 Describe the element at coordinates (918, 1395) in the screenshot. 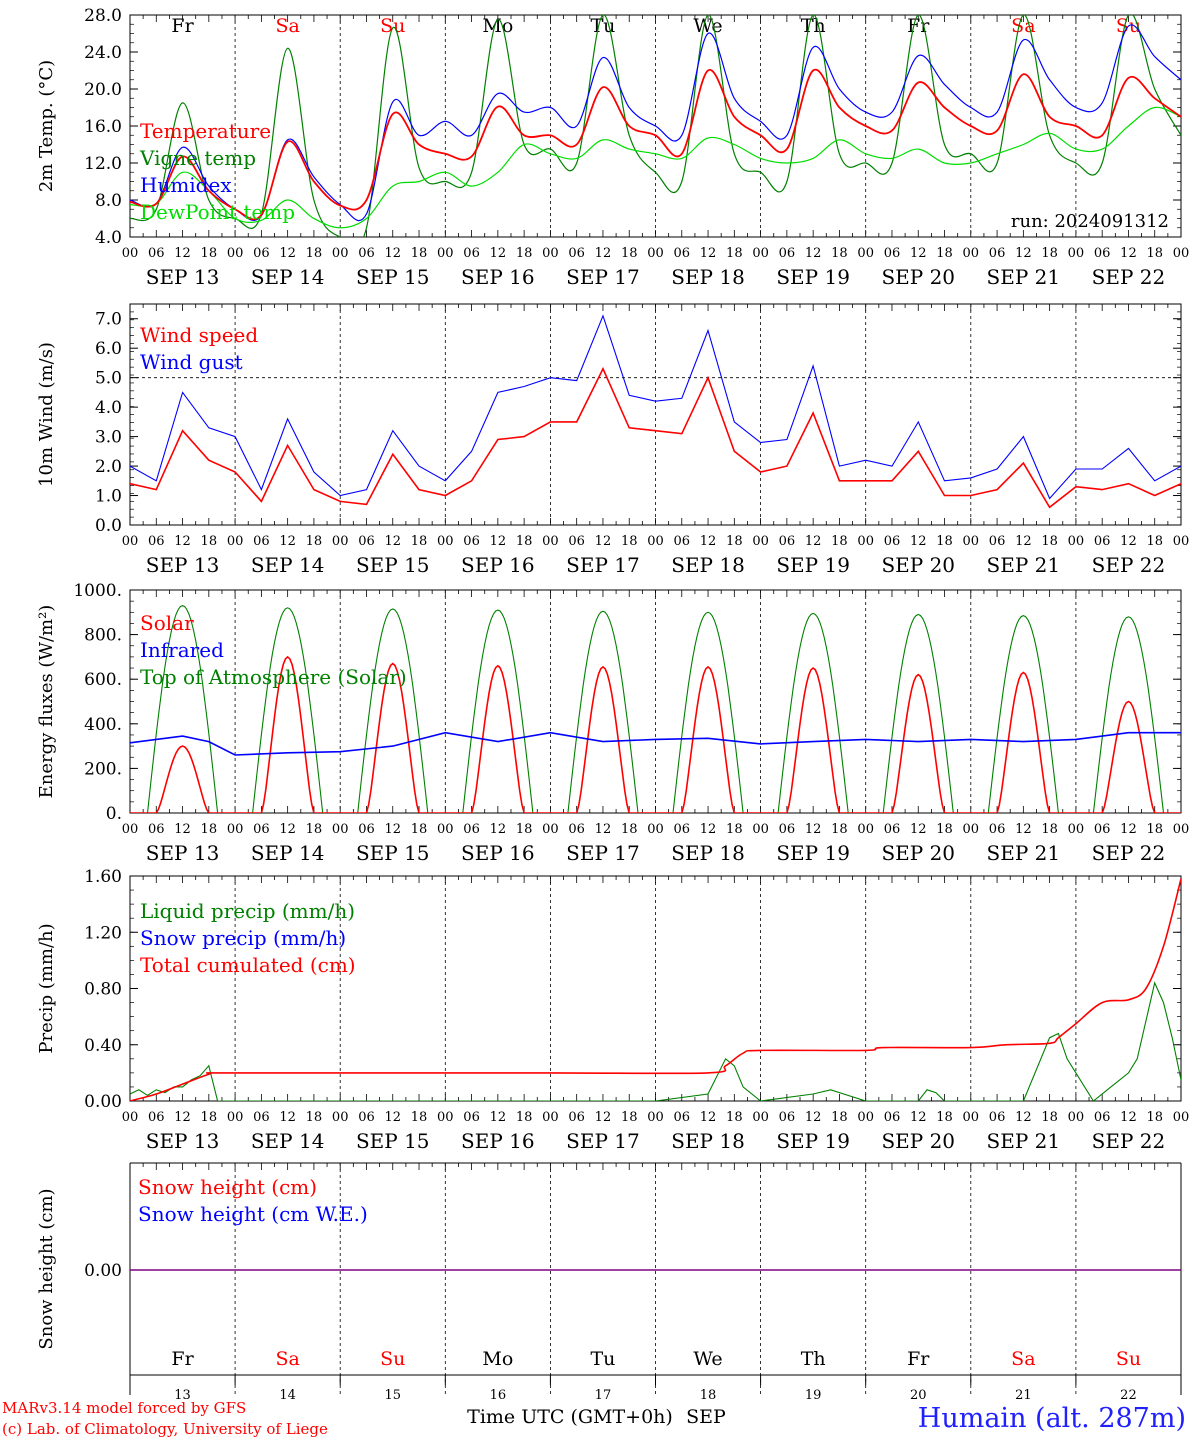

I see `x-day-number: 20` at that location.